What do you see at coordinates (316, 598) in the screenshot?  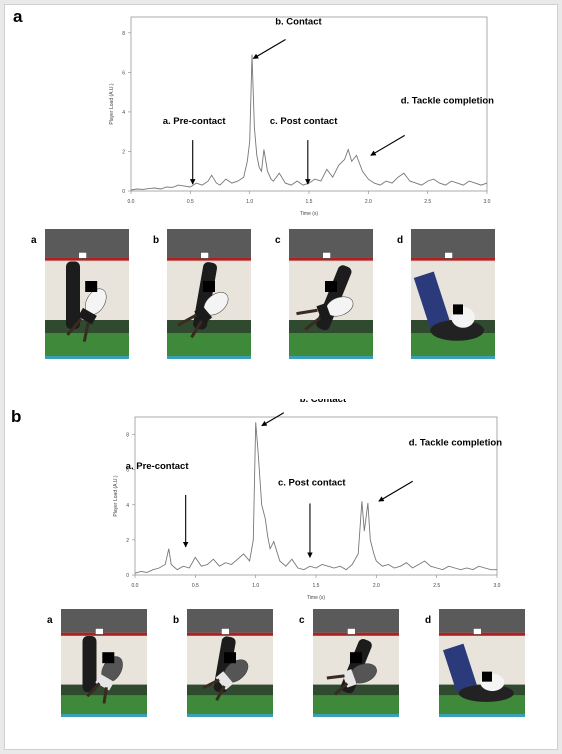 I see `x-axis-label: Time (s)` at bounding box center [316, 598].